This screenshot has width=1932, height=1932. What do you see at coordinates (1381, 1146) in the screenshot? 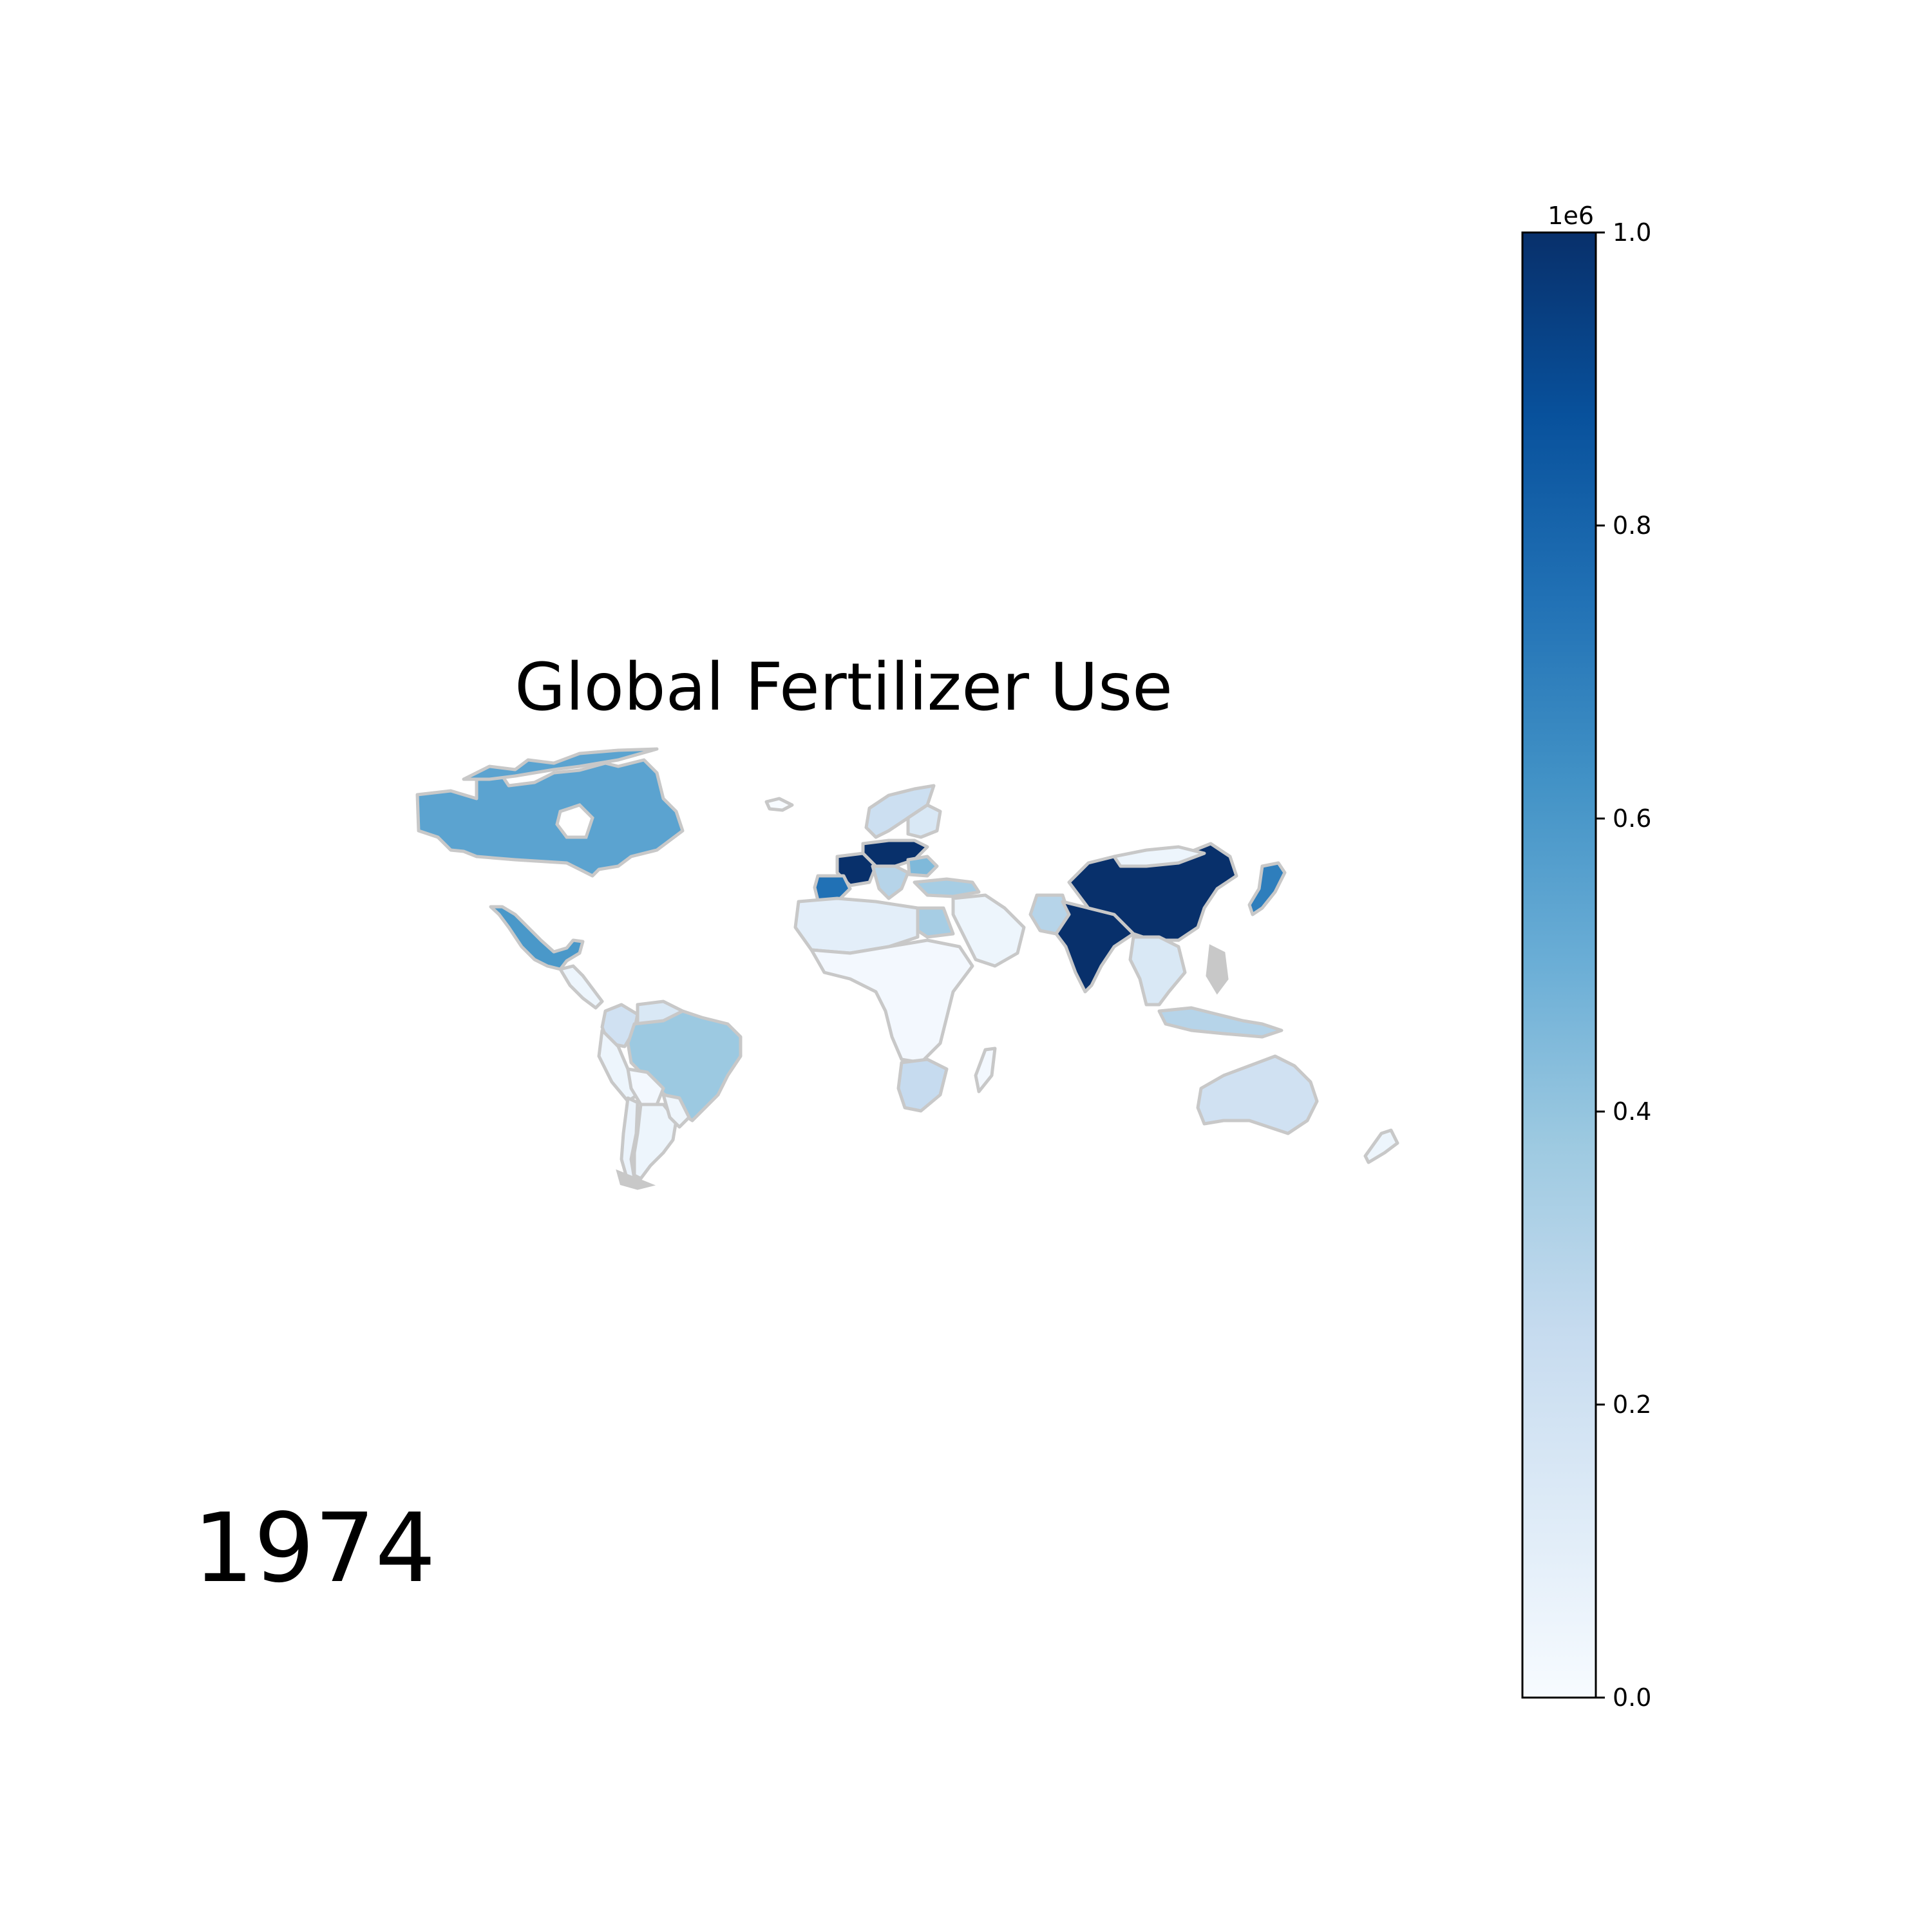
I see `region-new-zealand` at bounding box center [1381, 1146].